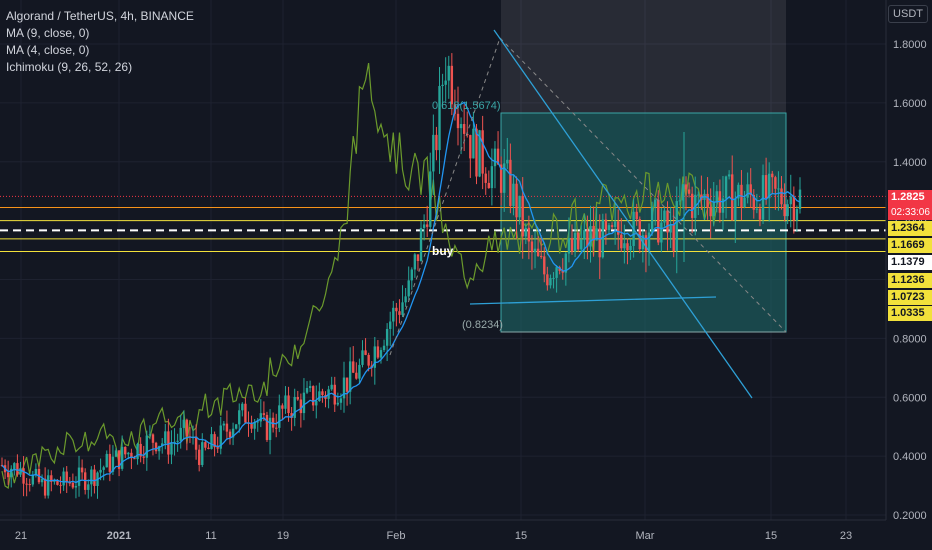  I want to click on currency-button: USDT, so click(908, 14).